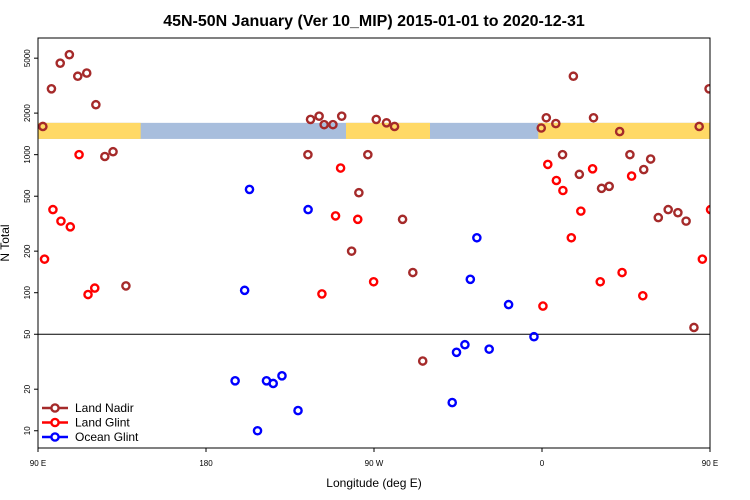  Describe the element at coordinates (542, 463) in the screenshot. I see `x-tick-label-3: 0` at that location.